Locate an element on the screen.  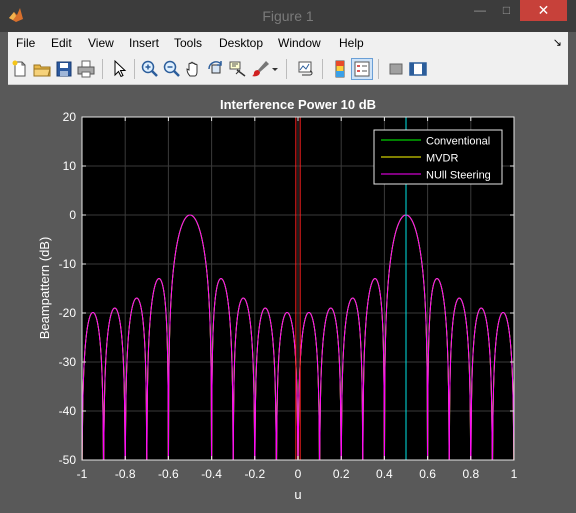
close-icon: ✕ is located at coordinates (543, 10).